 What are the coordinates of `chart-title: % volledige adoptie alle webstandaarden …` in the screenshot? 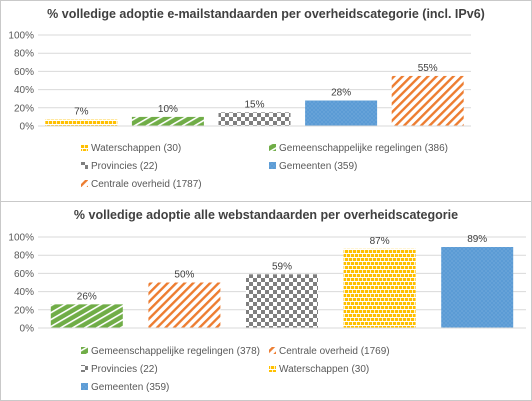 It's located at (266, 215).